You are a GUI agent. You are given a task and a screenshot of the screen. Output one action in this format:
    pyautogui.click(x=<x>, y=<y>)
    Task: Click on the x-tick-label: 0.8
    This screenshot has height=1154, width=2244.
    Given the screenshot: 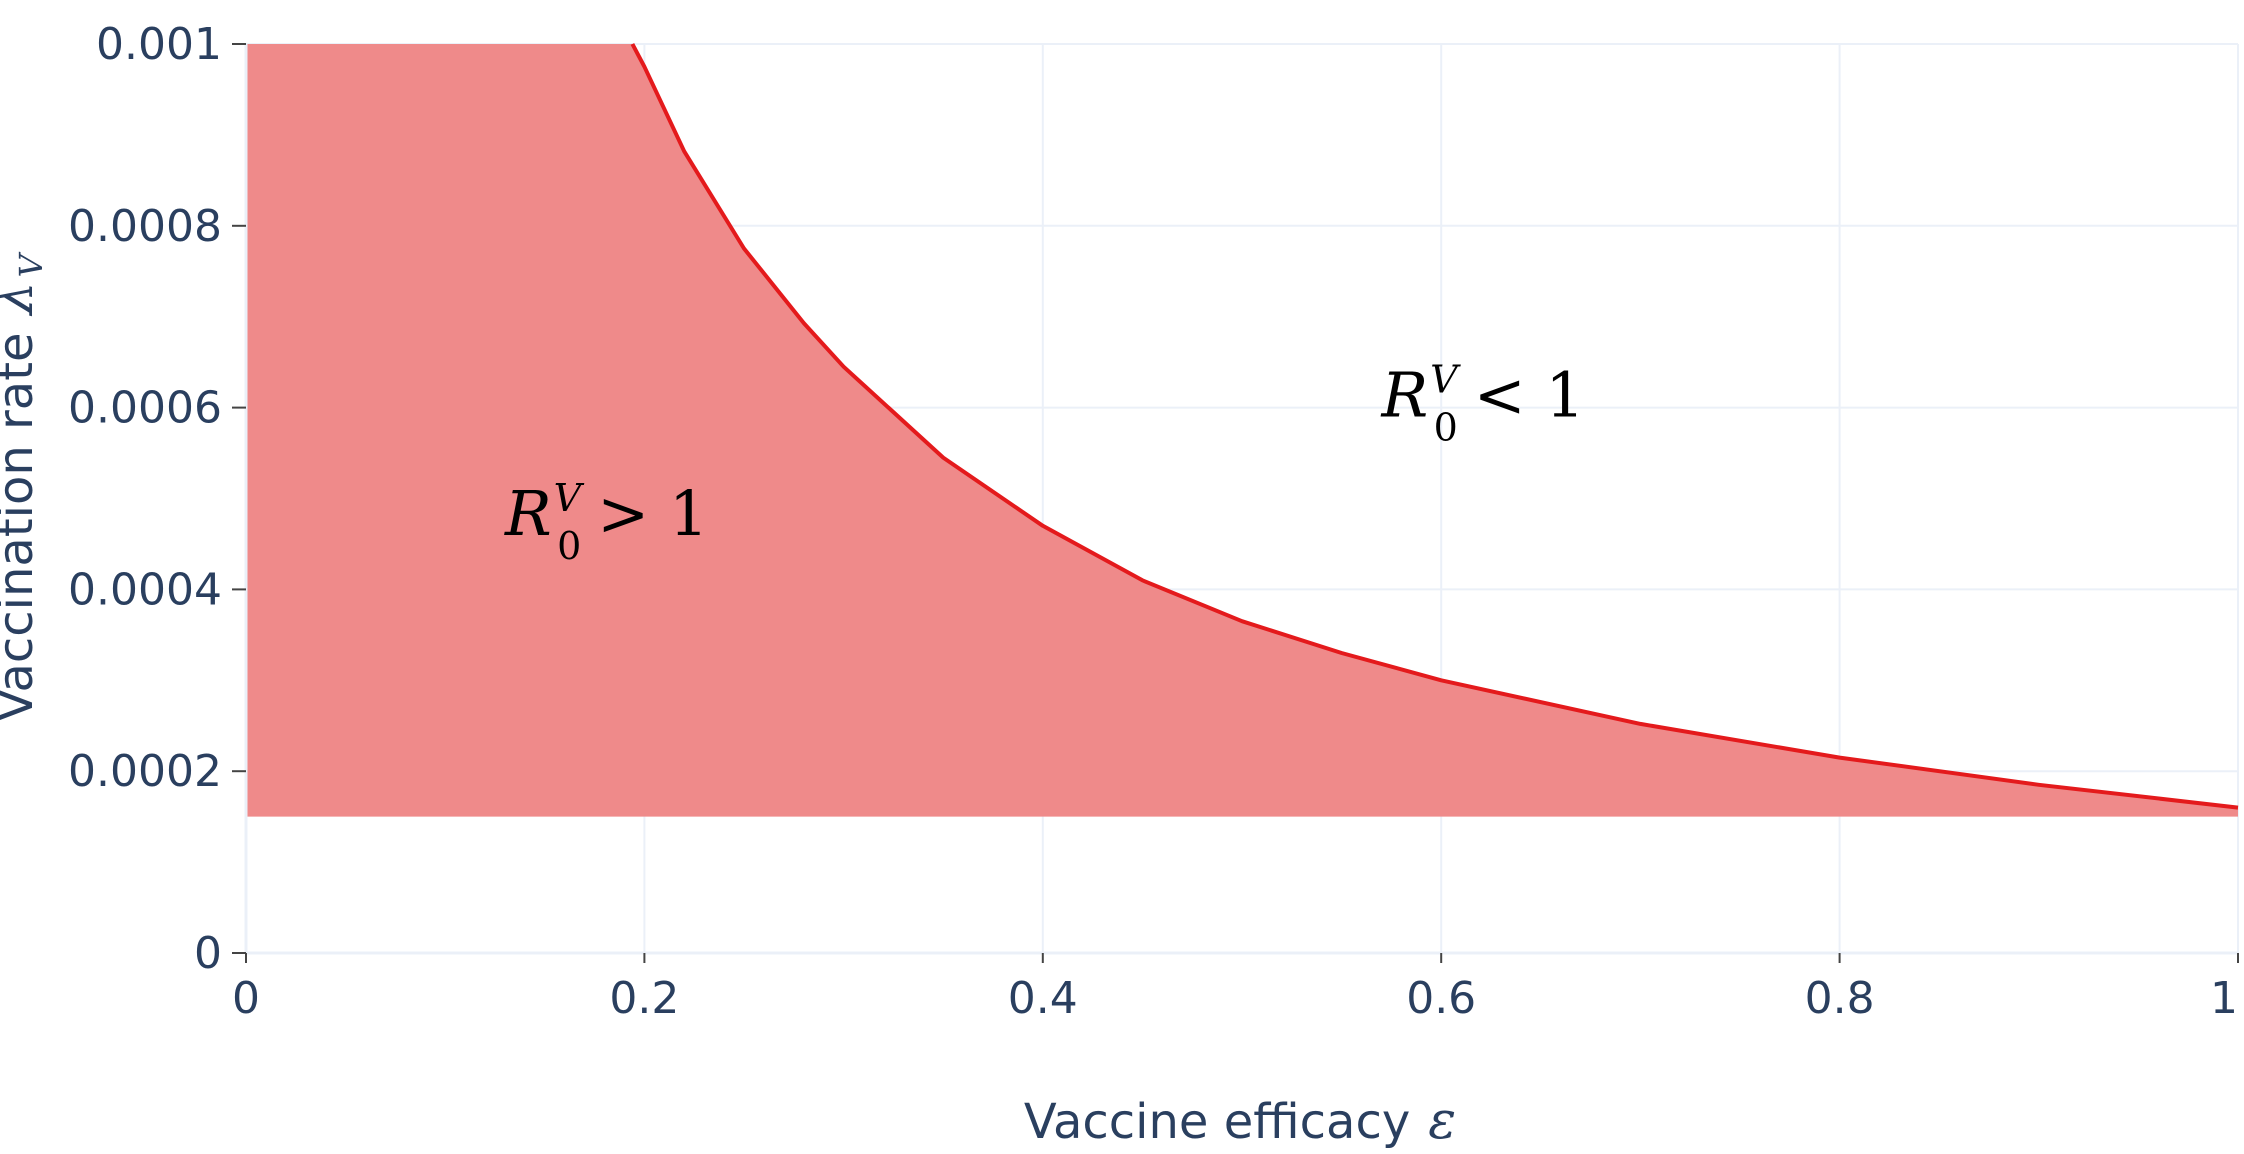 What is the action you would take?
    pyautogui.click(x=1840, y=998)
    